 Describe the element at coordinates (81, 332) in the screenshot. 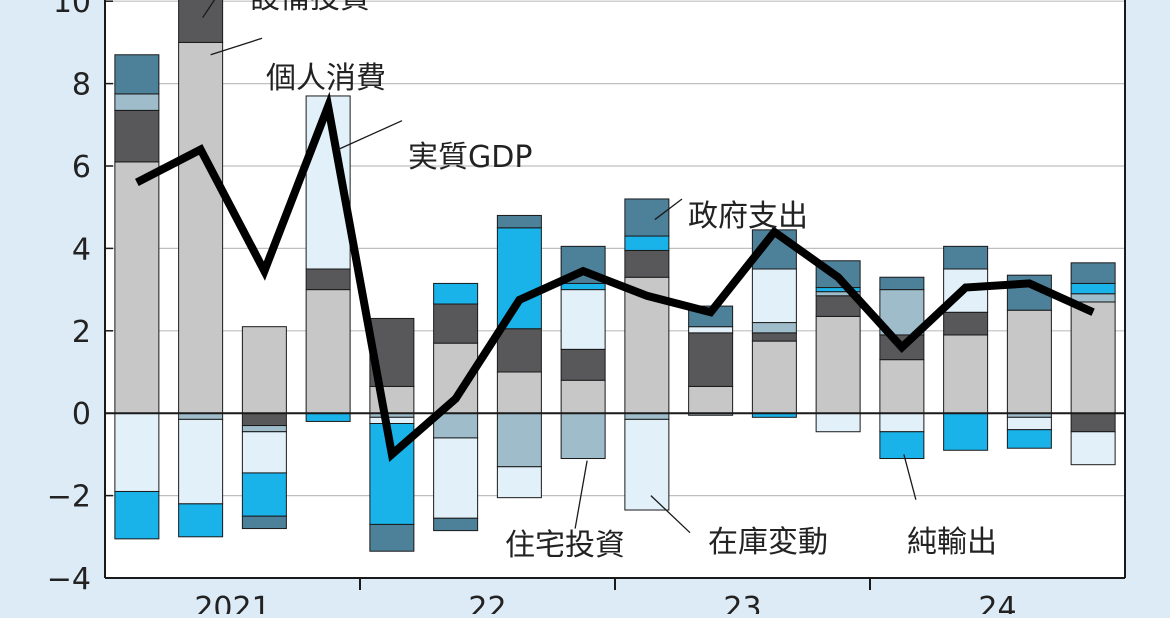

I see `y-tick-label: 2` at that location.